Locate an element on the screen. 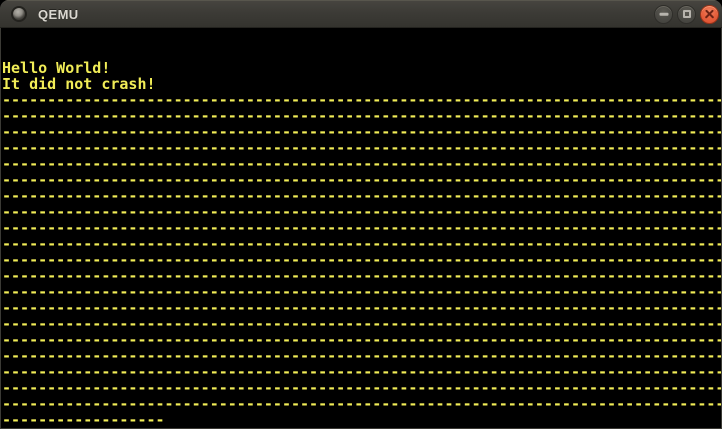  screen-line-did-not-crash: It did not crash! is located at coordinates (79, 84).